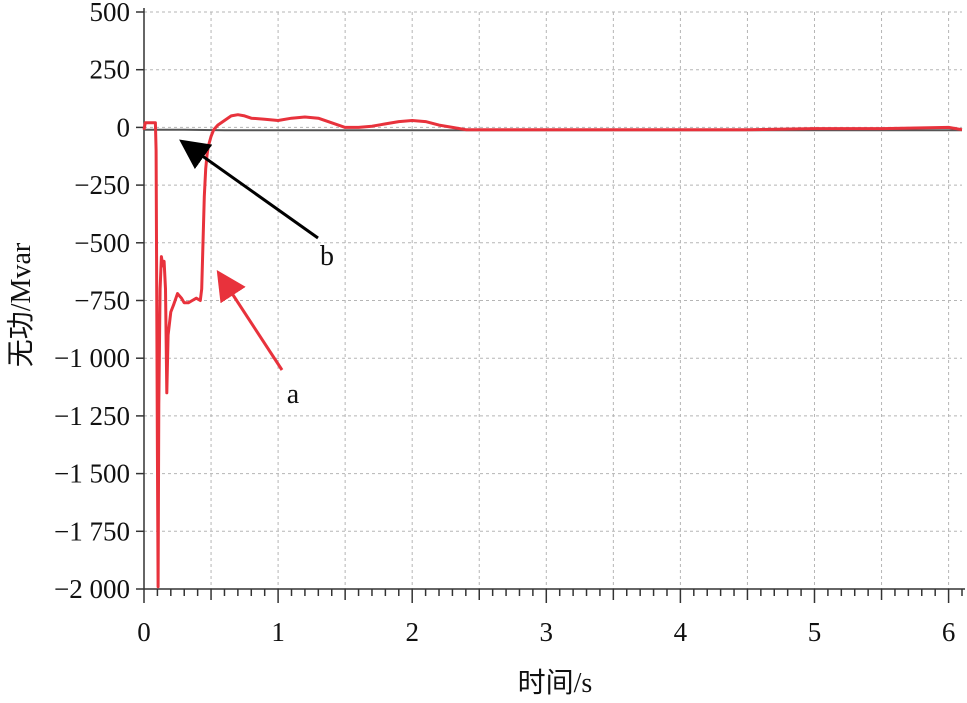  I want to click on x-tick-label: 4, so click(681, 632).